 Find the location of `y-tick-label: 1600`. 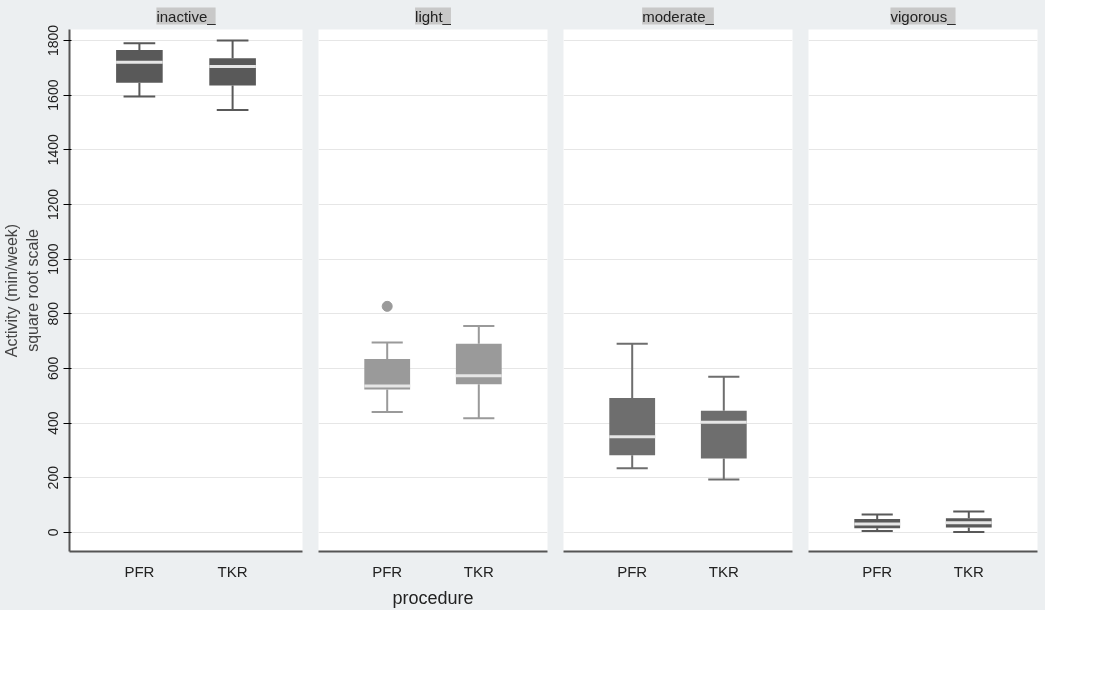

y-tick-label: 1600 is located at coordinates (53, 95).